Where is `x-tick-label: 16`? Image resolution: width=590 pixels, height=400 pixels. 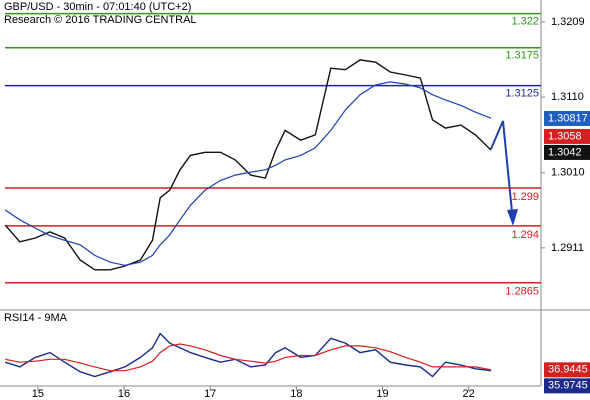 x-tick-label: 16 is located at coordinates (124, 394).